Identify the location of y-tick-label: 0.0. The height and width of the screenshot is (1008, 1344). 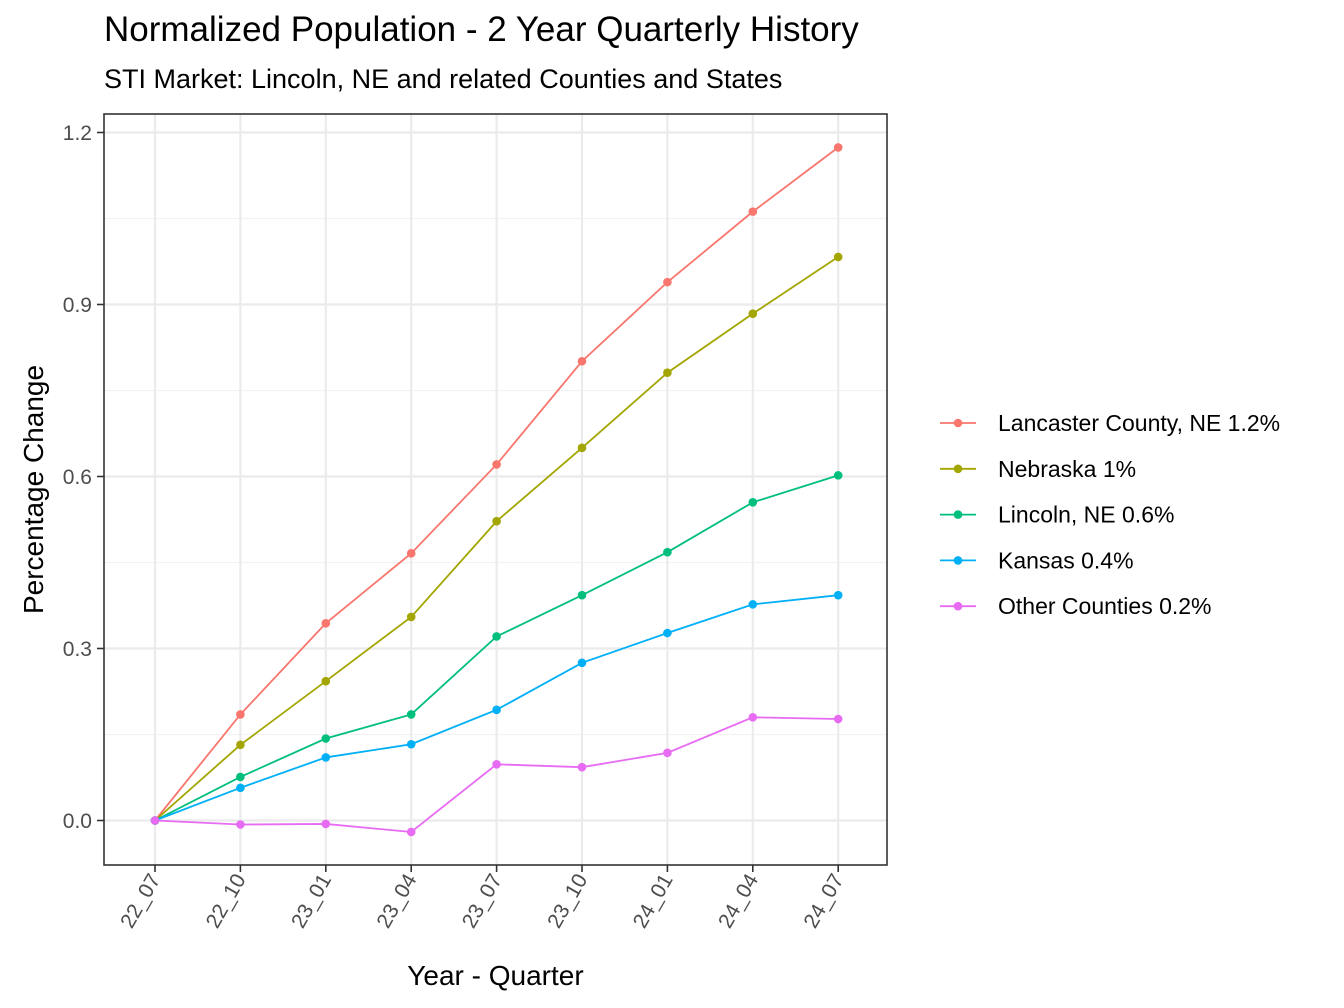
(77, 821).